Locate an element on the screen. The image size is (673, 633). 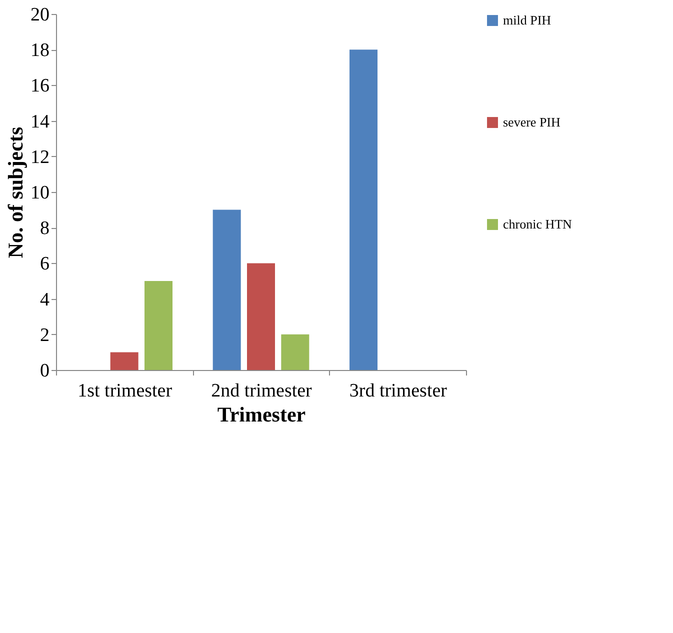
y-tick-label: 10 is located at coordinates (40, 193).